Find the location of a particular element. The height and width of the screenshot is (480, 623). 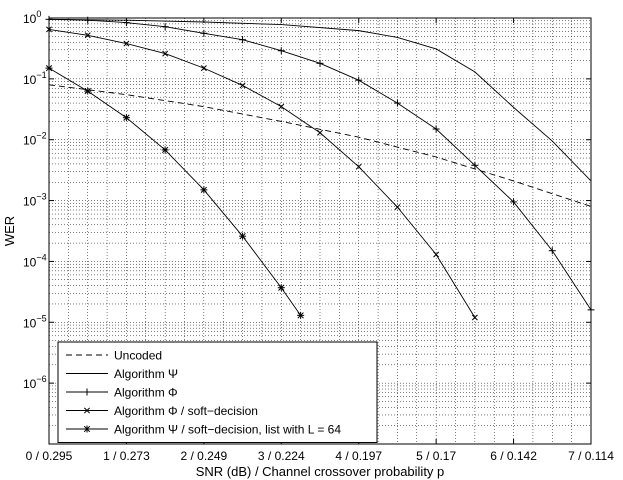

legend-box is located at coordinates (217, 392).